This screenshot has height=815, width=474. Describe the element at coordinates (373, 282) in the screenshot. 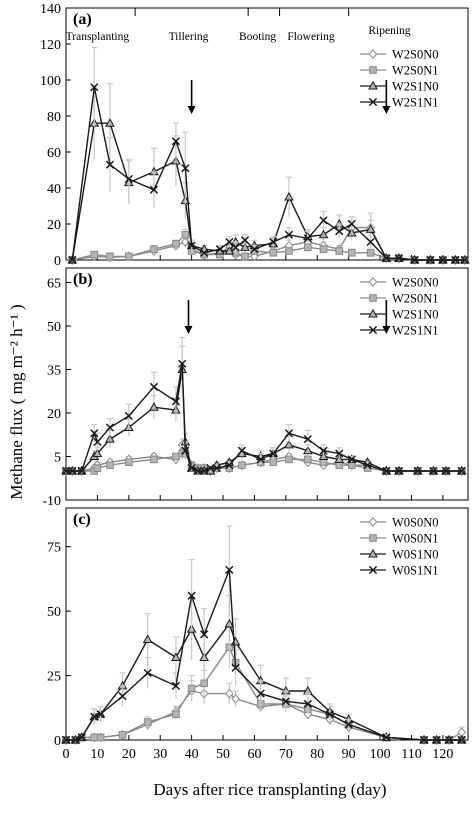

I see `diamond-marker` at that location.